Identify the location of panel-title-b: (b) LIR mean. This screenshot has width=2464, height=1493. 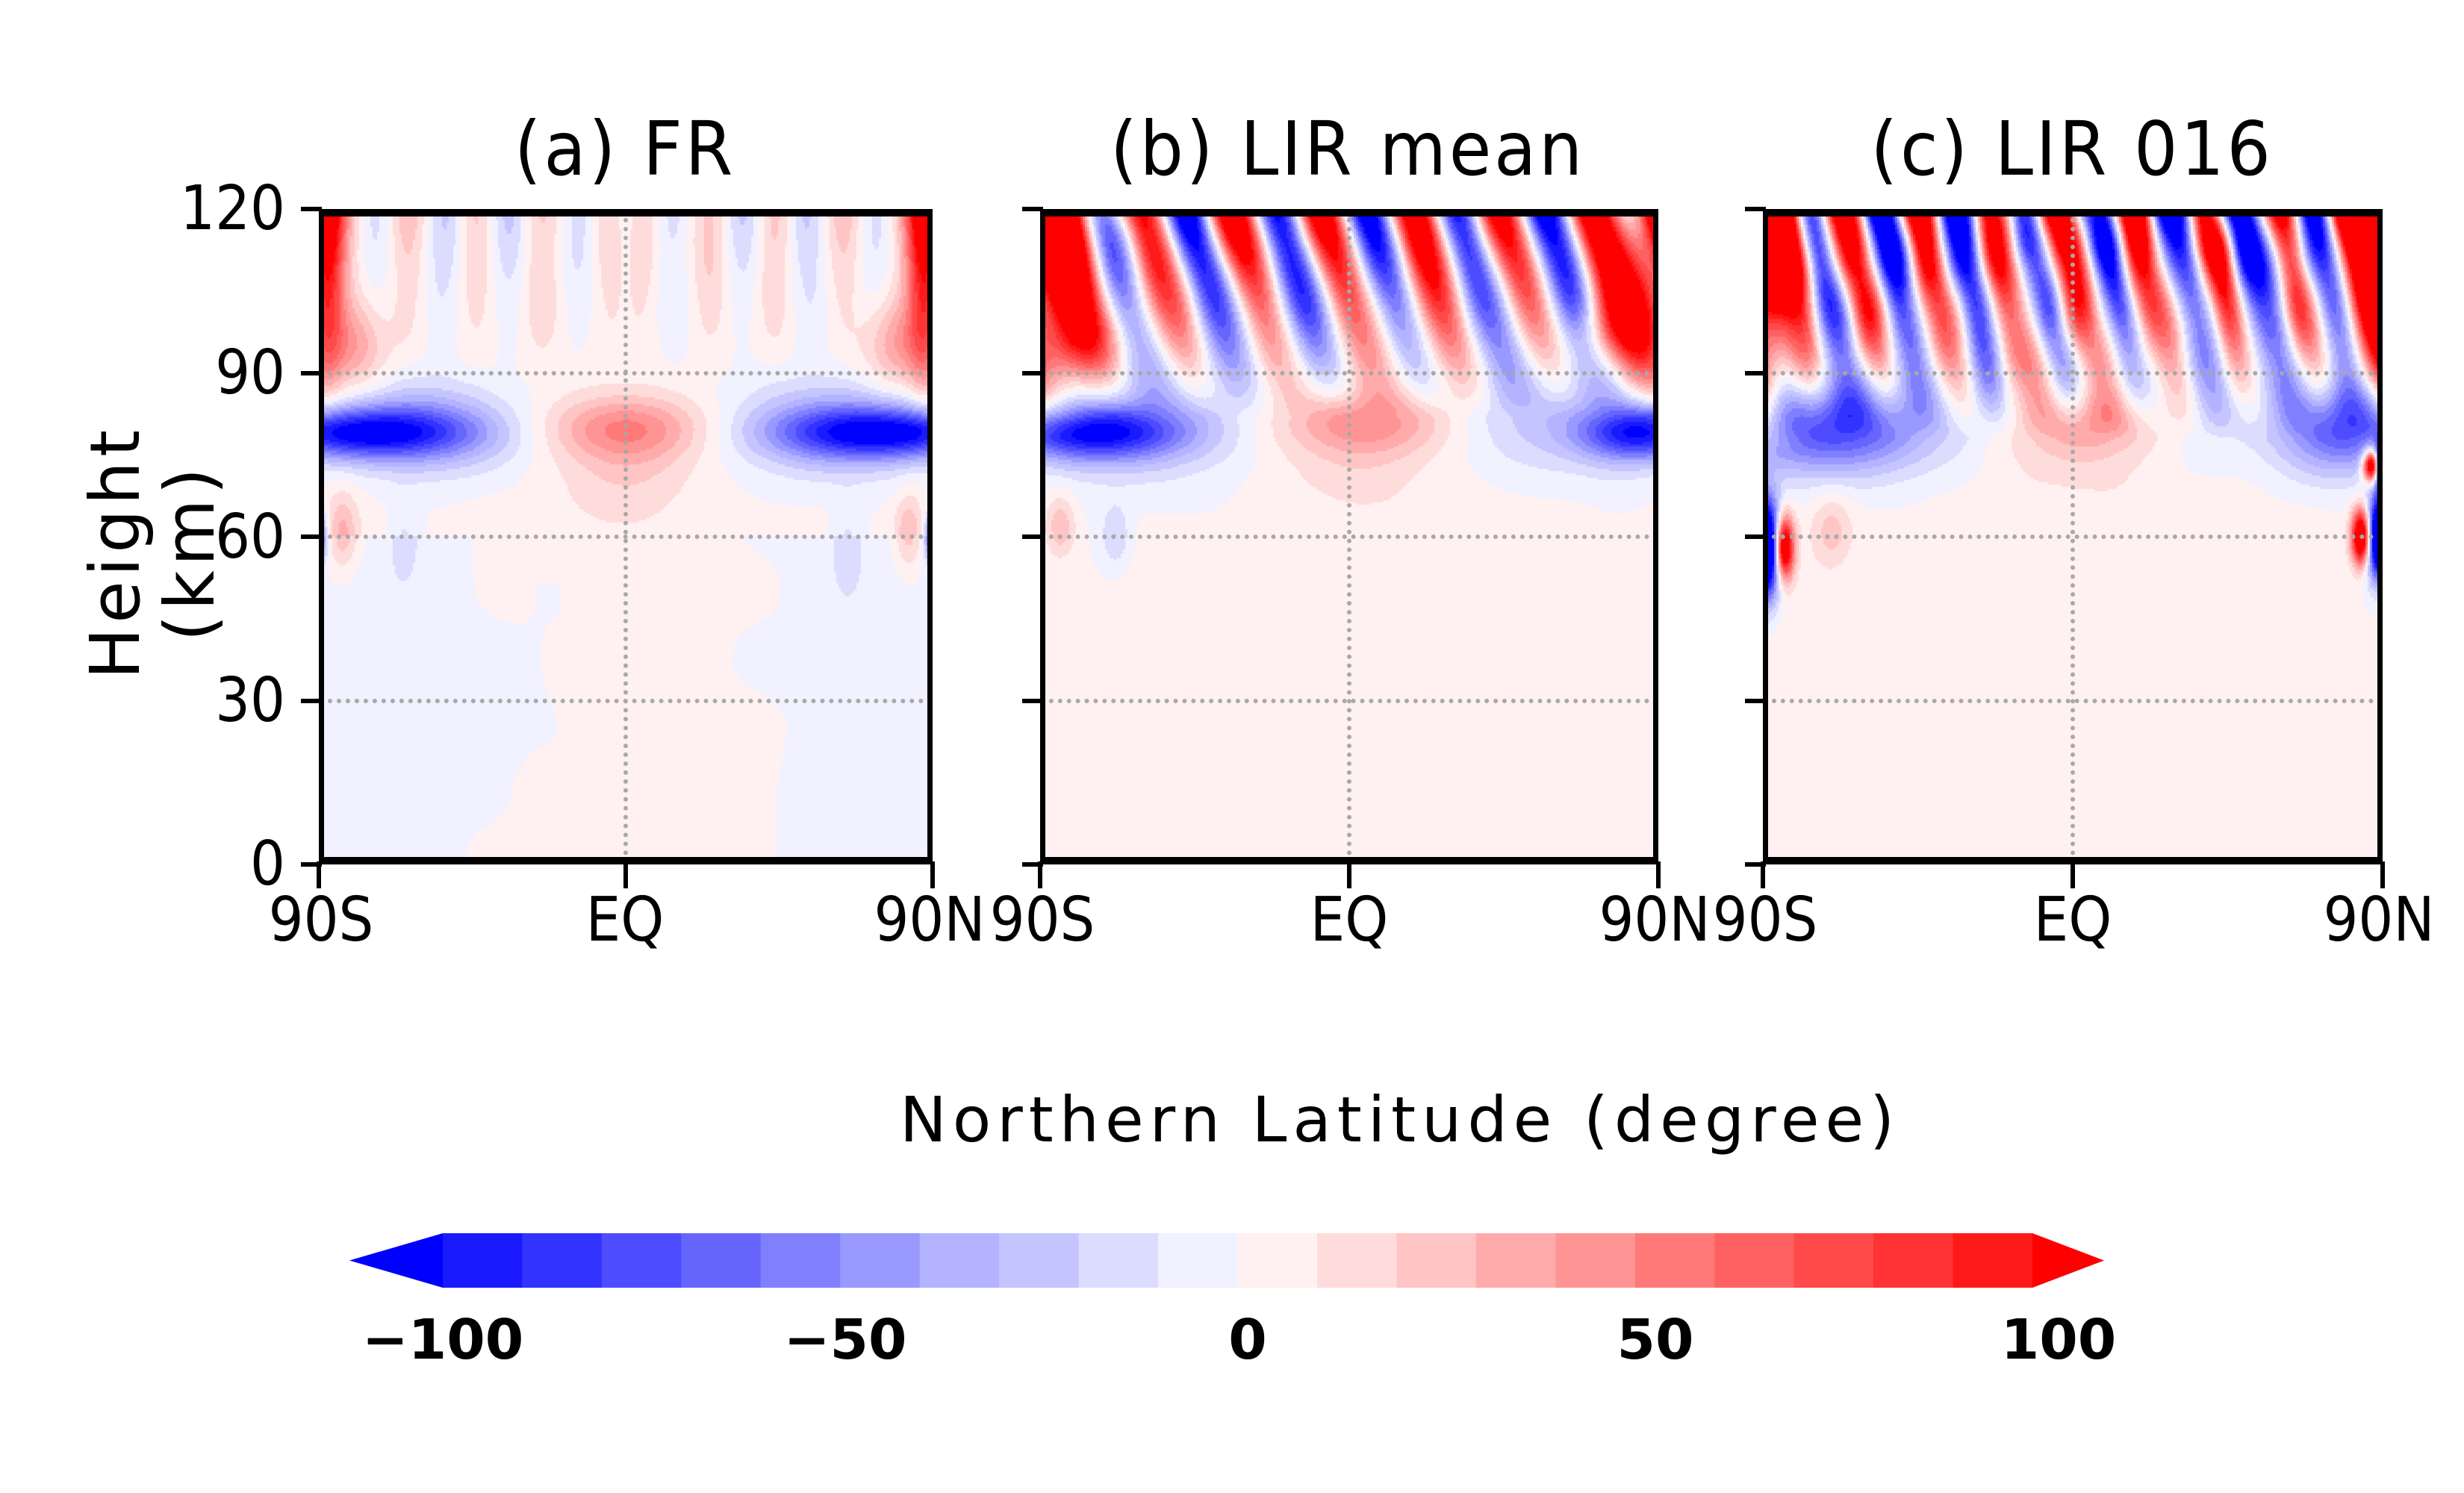
(1348, 149).